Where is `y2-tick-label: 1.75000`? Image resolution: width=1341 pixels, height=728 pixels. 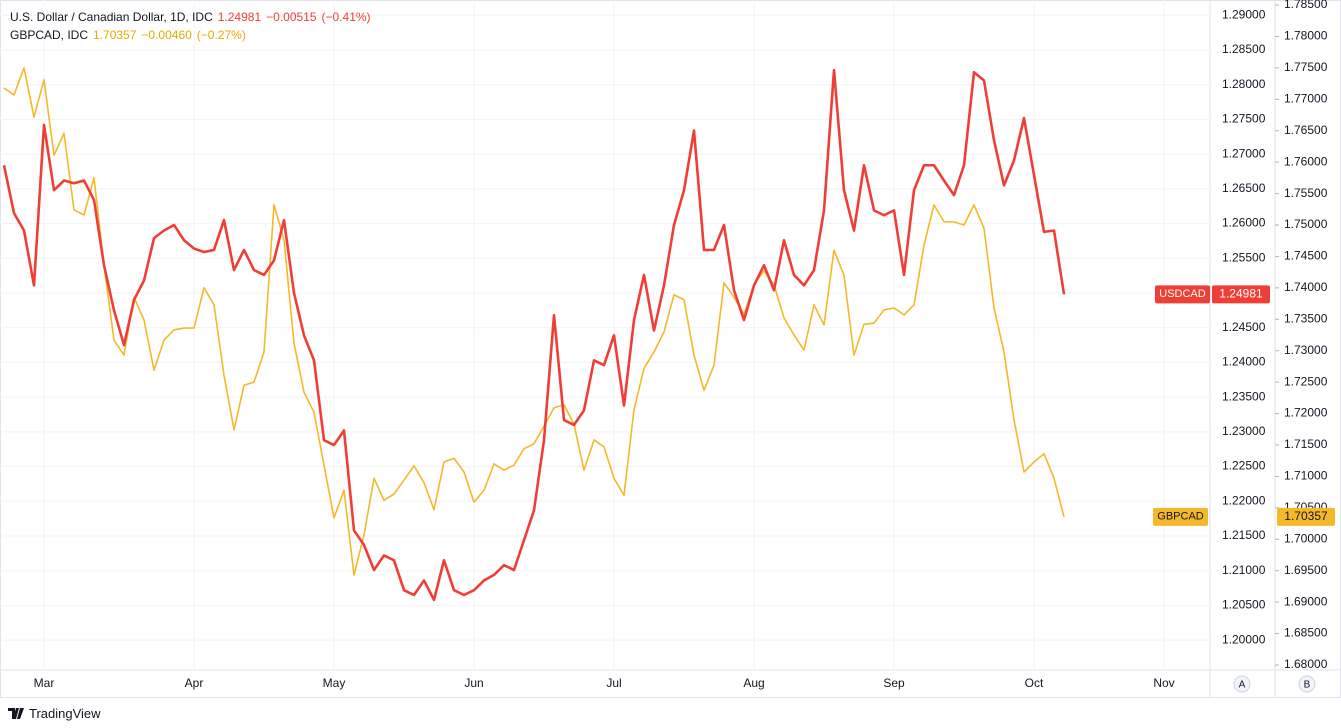
y2-tick-label: 1.75000 is located at coordinates (1306, 224).